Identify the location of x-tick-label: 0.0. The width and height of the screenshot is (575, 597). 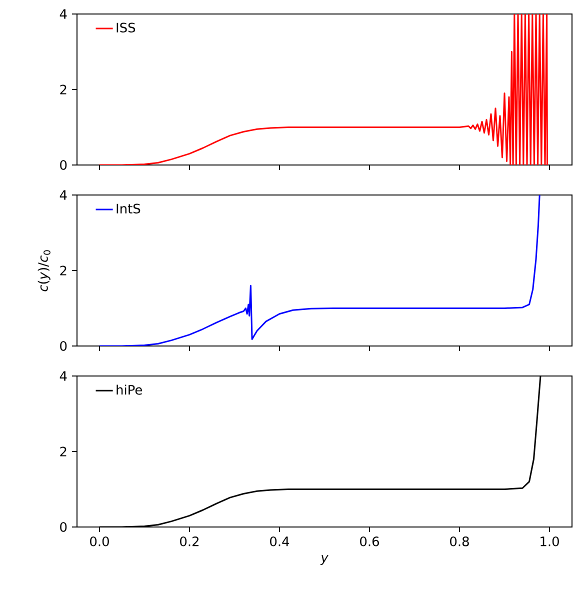
(99, 541).